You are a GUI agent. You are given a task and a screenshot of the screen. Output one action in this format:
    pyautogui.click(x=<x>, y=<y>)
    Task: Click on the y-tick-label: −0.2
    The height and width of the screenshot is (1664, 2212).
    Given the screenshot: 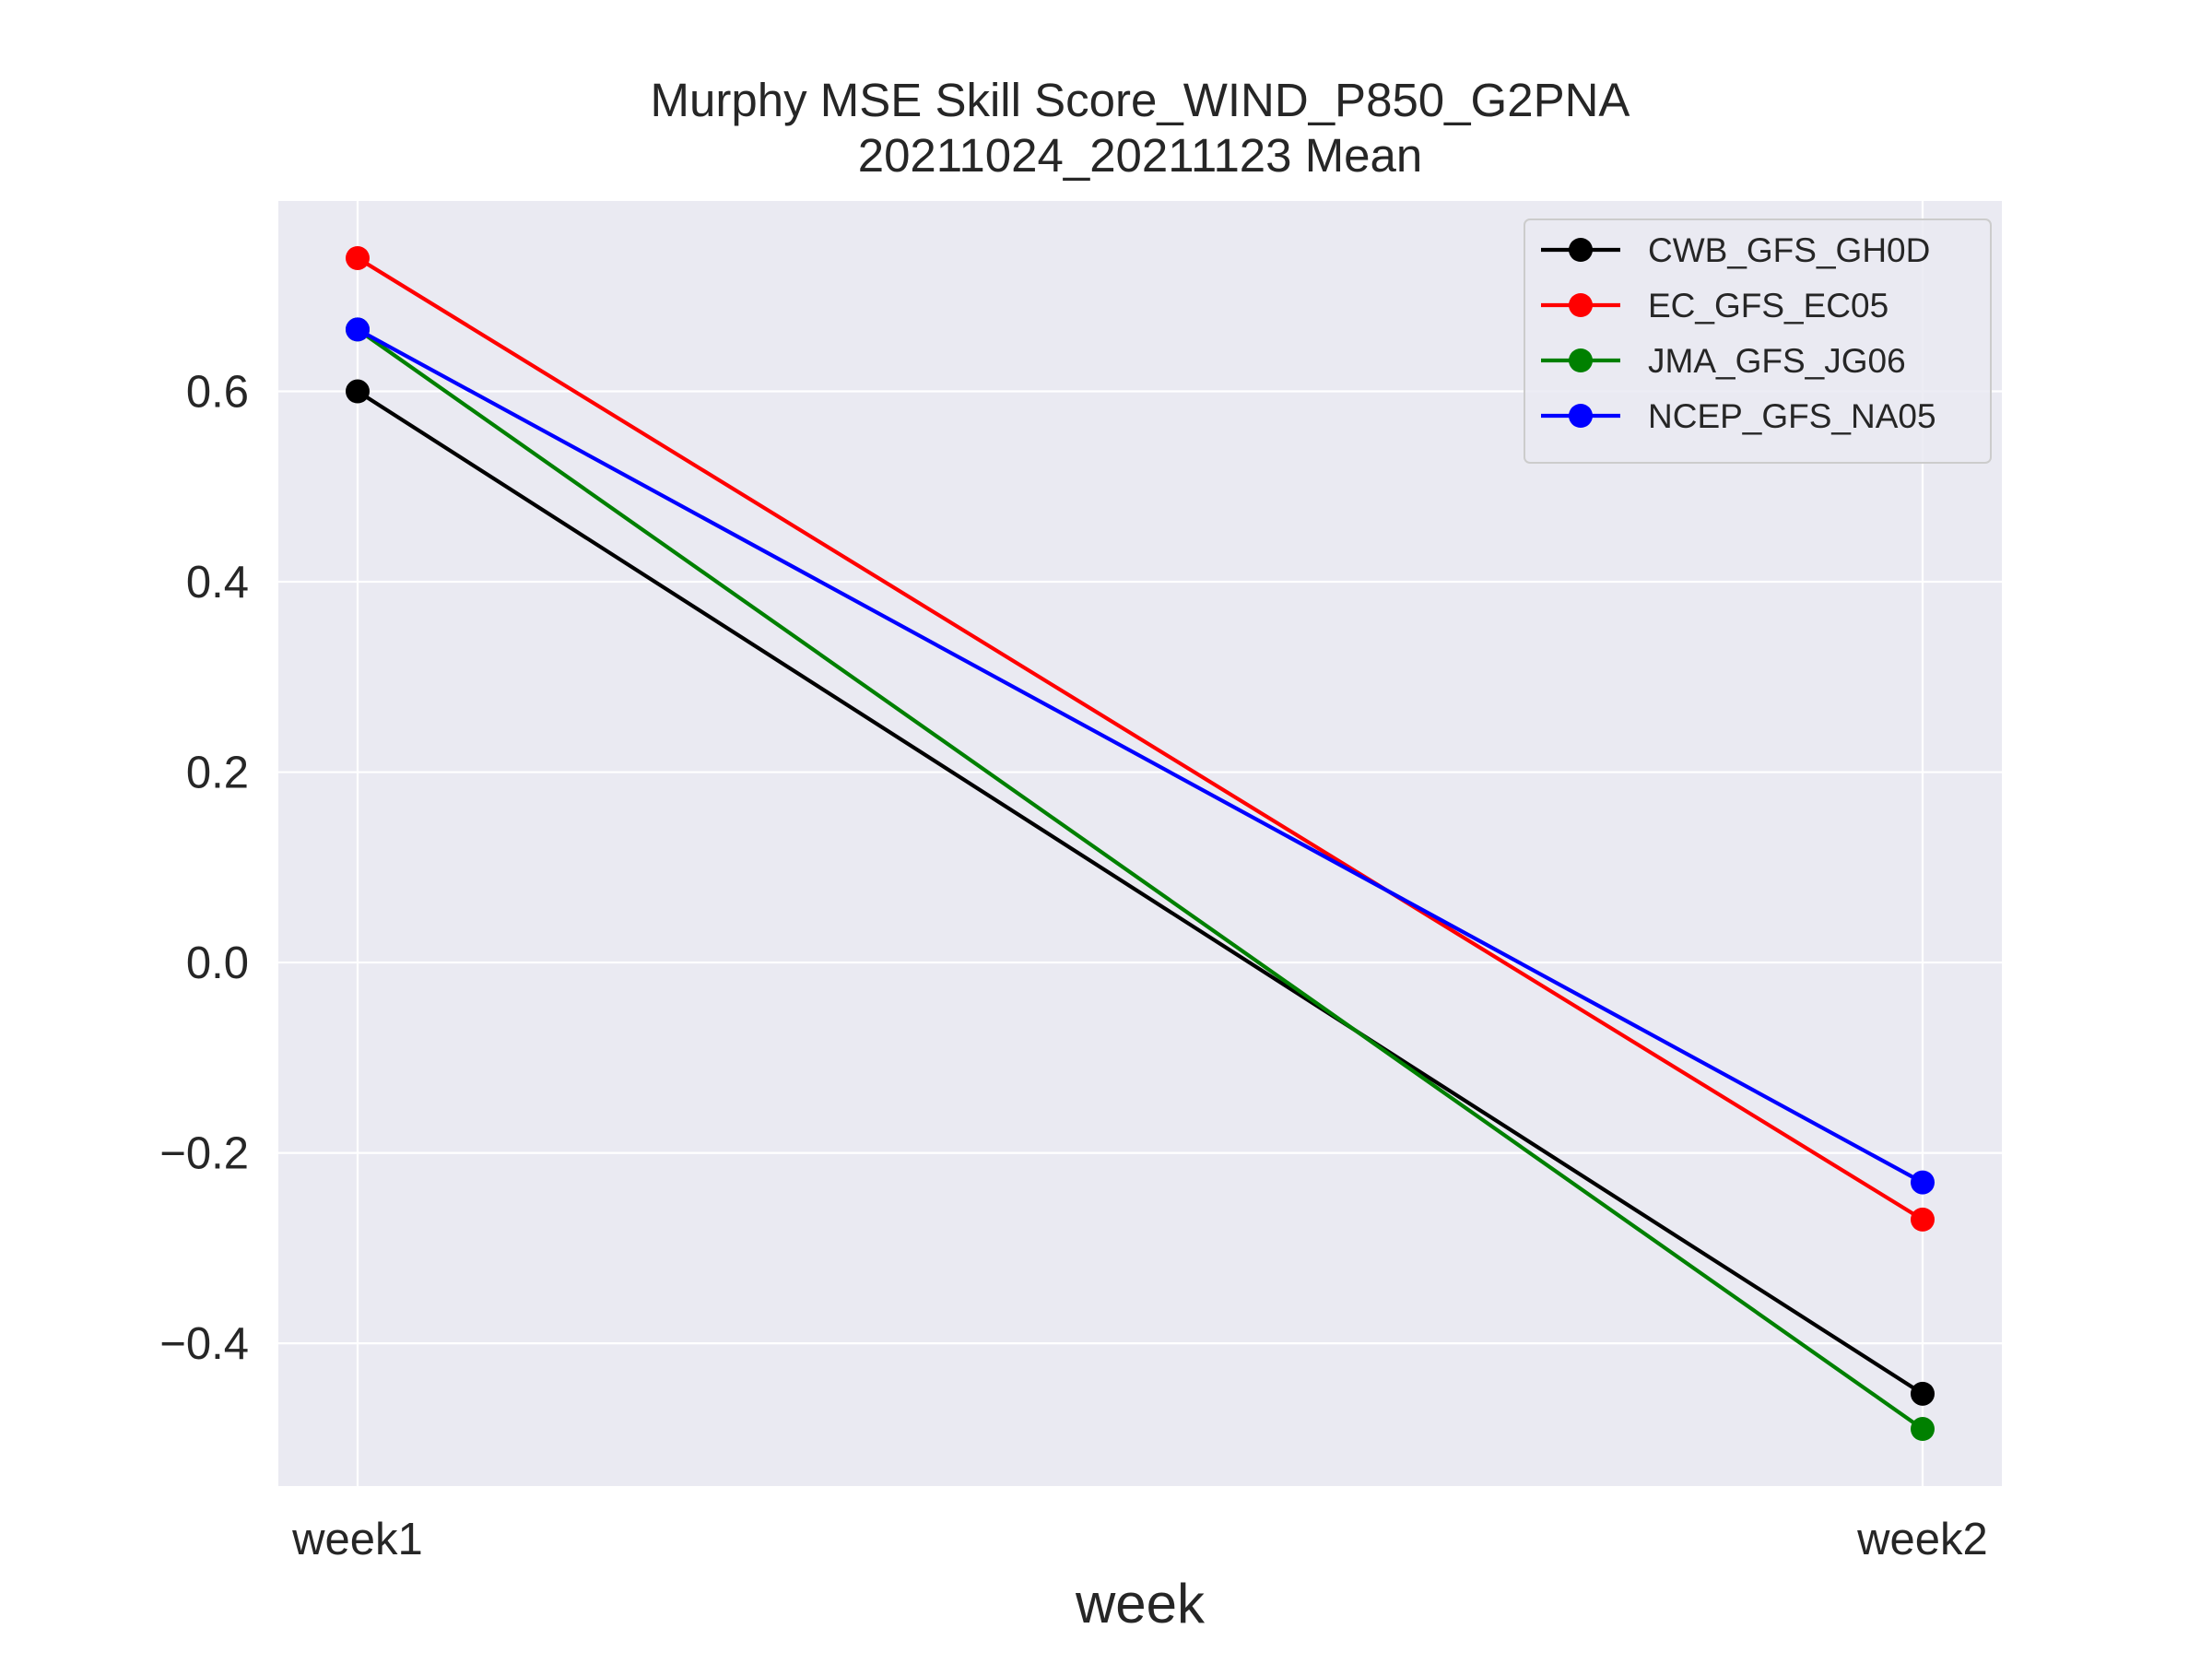 What is the action you would take?
    pyautogui.click(x=204, y=1154)
    